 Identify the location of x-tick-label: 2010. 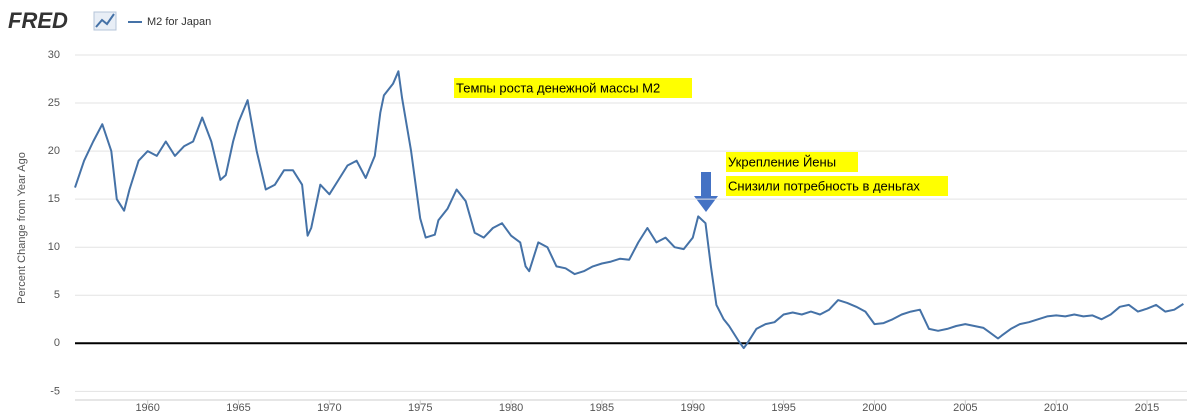
(1056, 408).